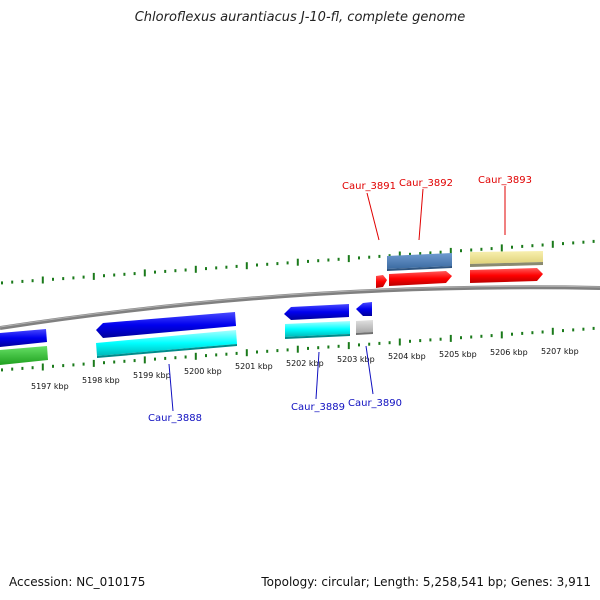 The height and width of the screenshot is (600, 600). Describe the element at coordinates (505, 180) in the screenshot. I see `gene-label-caur-3893: Caur_3893` at that location.